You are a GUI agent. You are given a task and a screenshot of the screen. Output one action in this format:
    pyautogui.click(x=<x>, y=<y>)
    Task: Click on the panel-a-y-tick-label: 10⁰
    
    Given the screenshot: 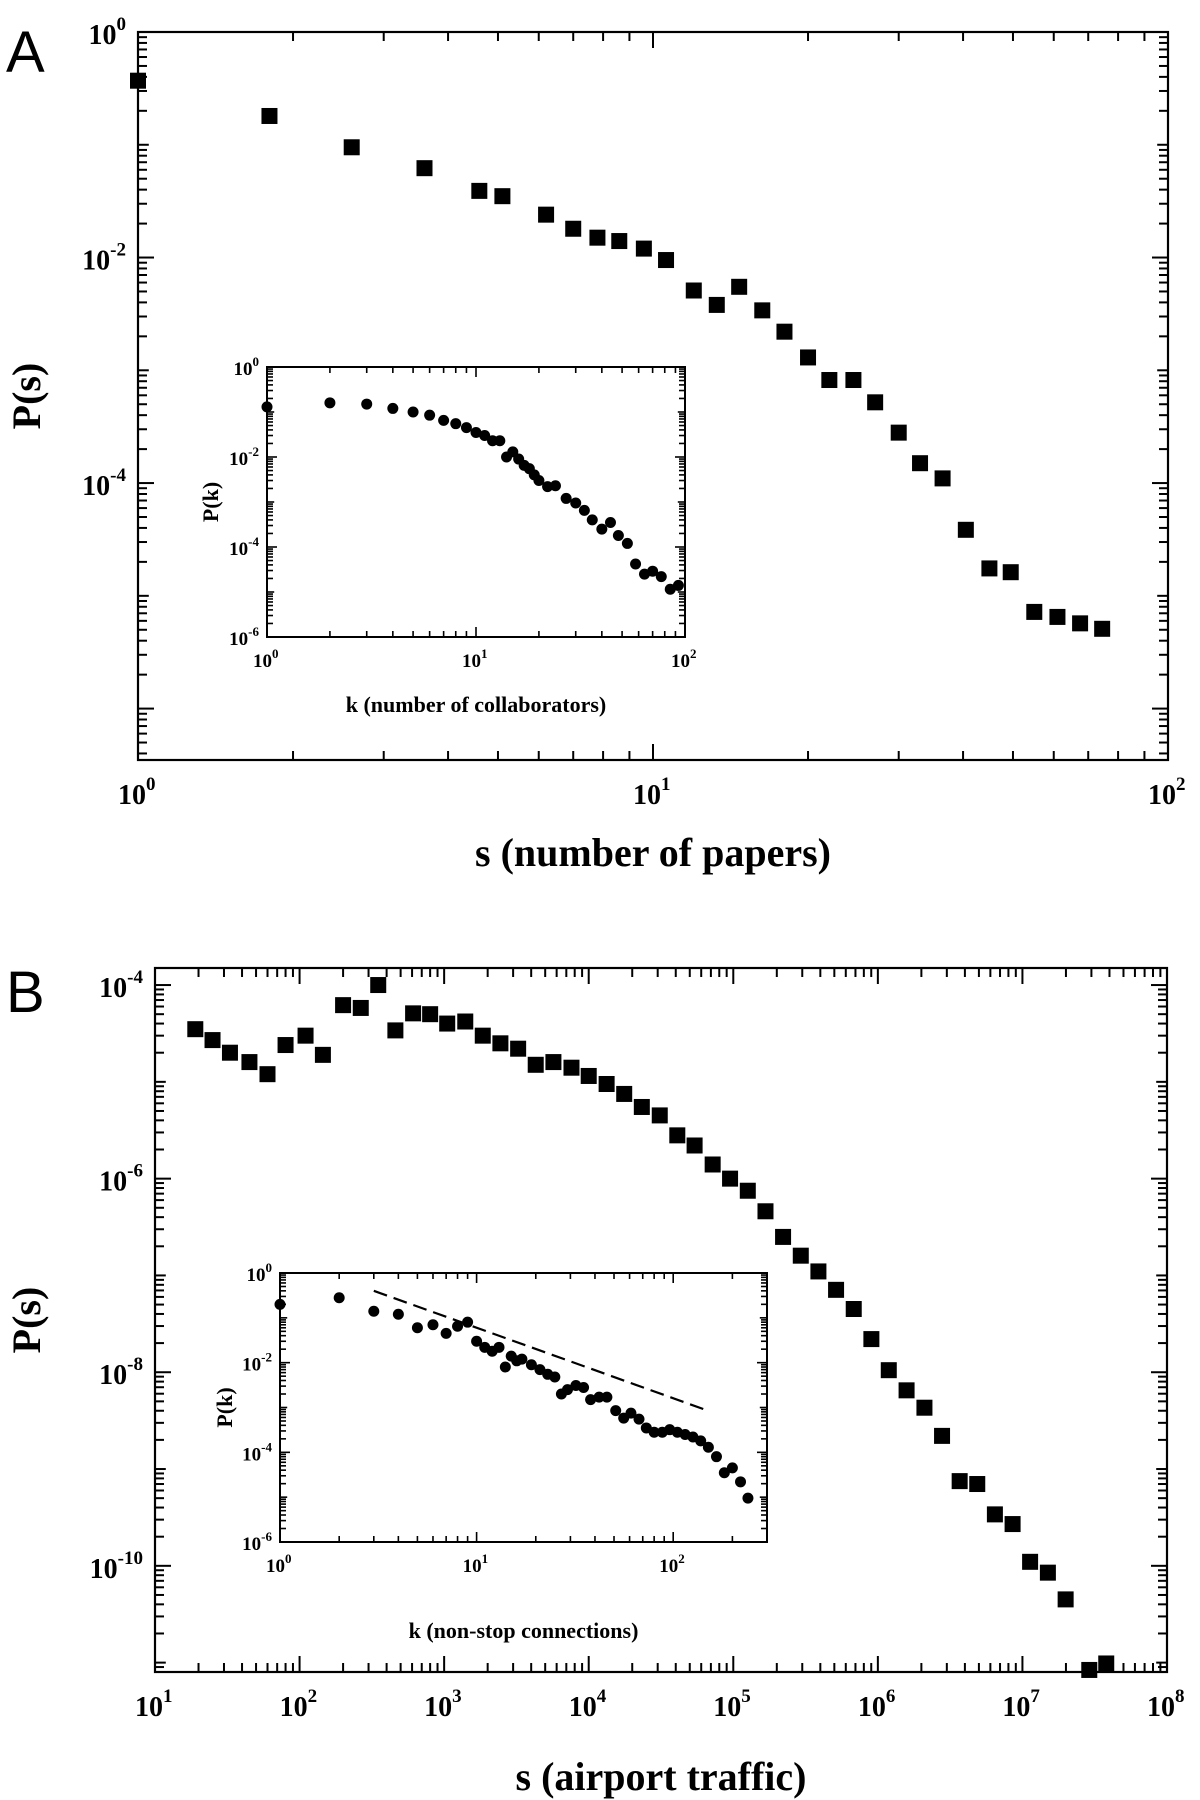 What is the action you would take?
    pyautogui.click(x=108, y=32)
    